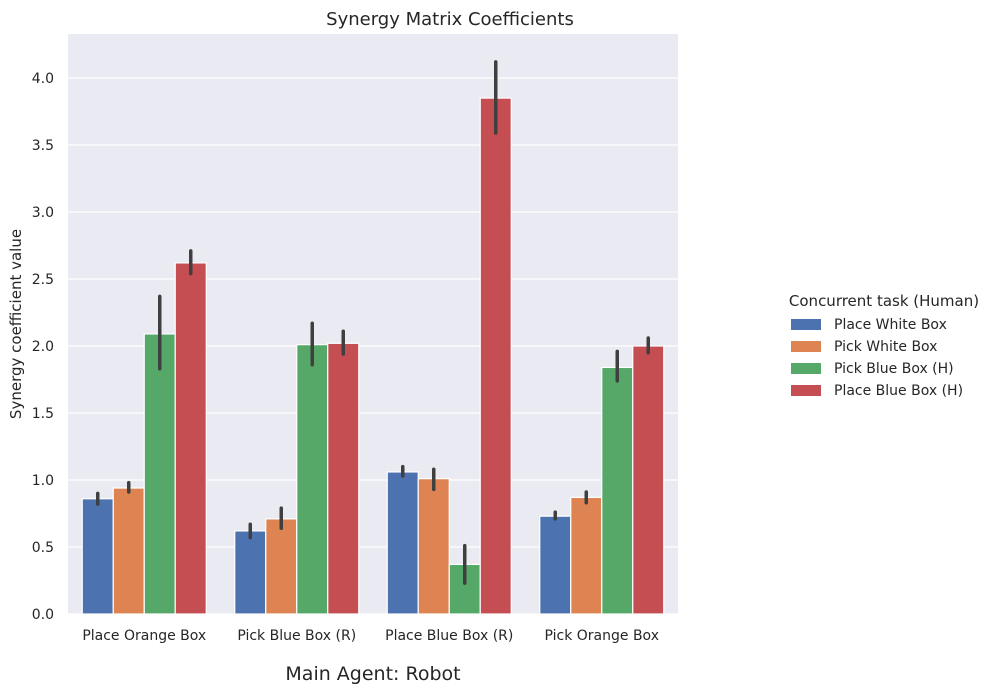 This screenshot has width=1003, height=693. Describe the element at coordinates (884, 301) in the screenshot. I see `legend-title: Concurrent task (Human)` at that location.